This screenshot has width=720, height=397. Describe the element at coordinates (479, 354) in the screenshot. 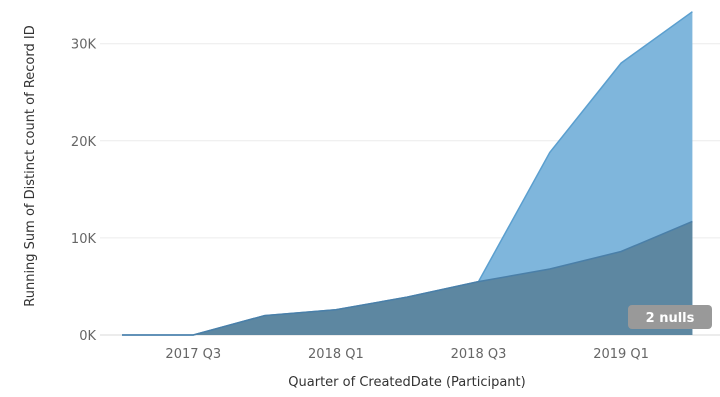

I see `x-tick-label: 2018 Q3` at that location.